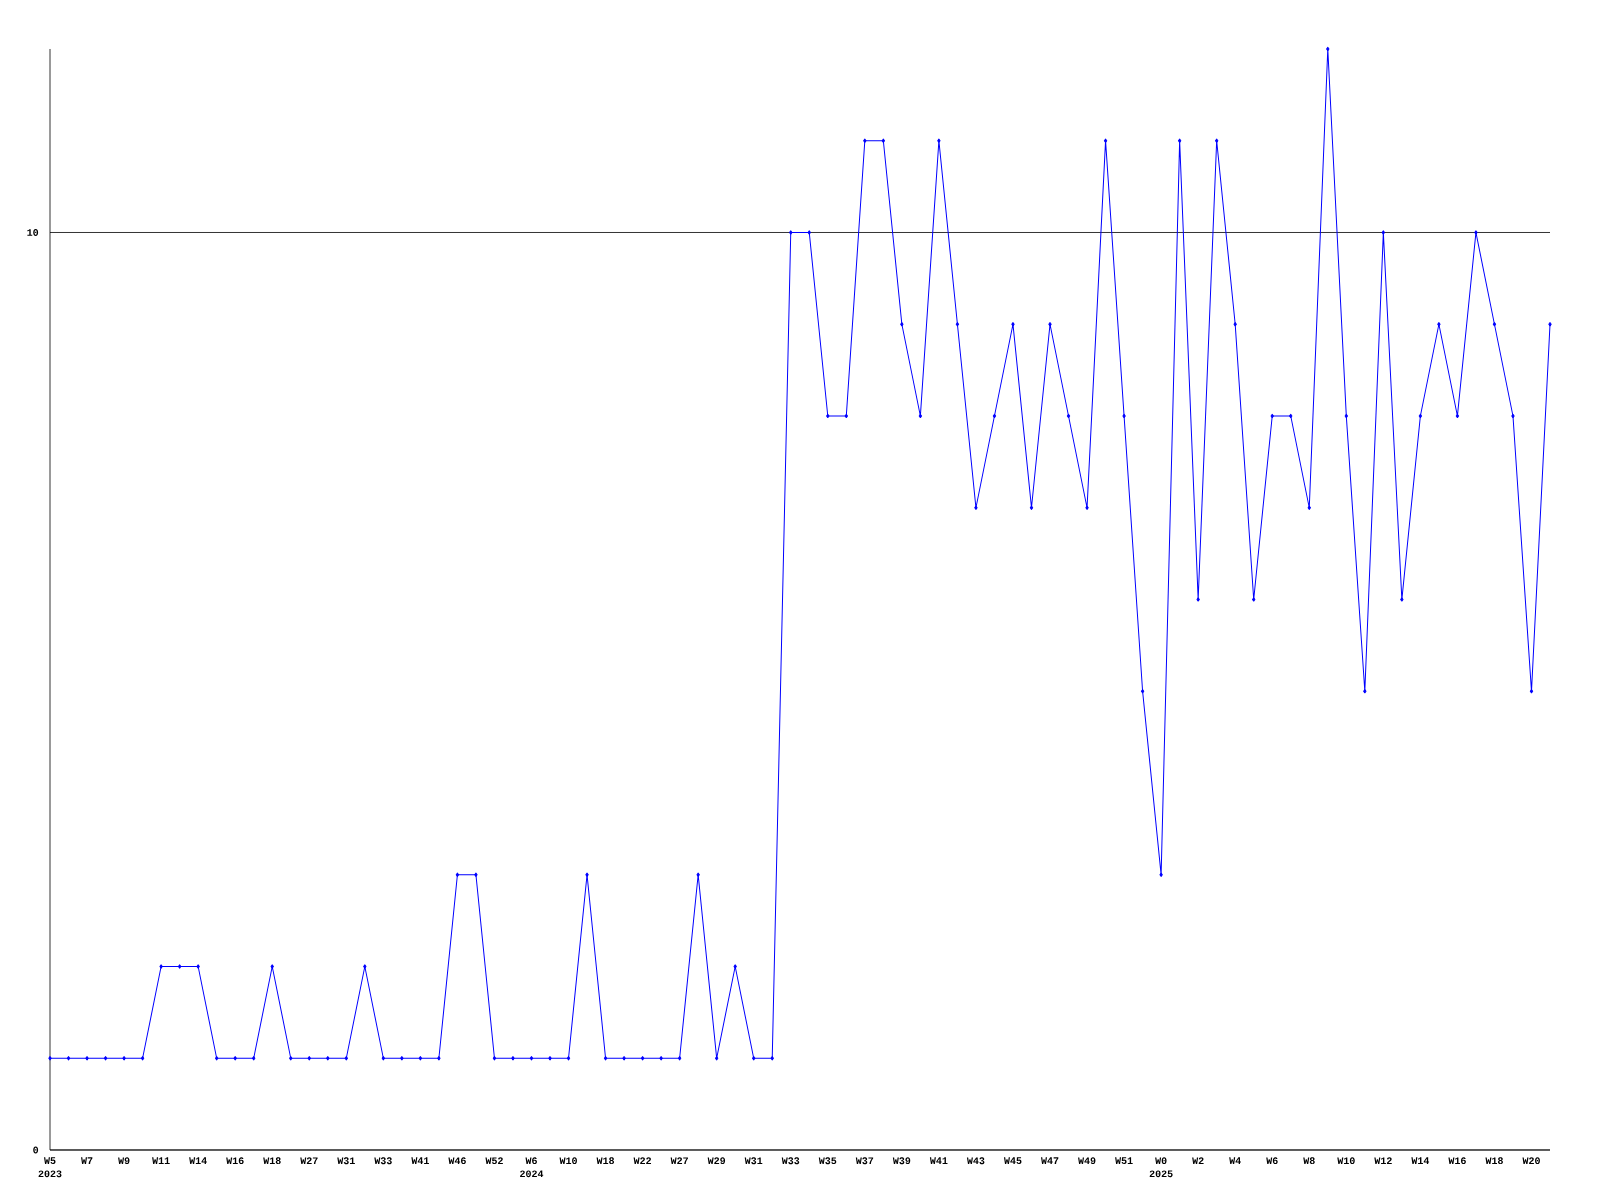 The height and width of the screenshot is (1200, 1600). Describe the element at coordinates (642, 1161) in the screenshot. I see `x-tick-label: W22` at that location.